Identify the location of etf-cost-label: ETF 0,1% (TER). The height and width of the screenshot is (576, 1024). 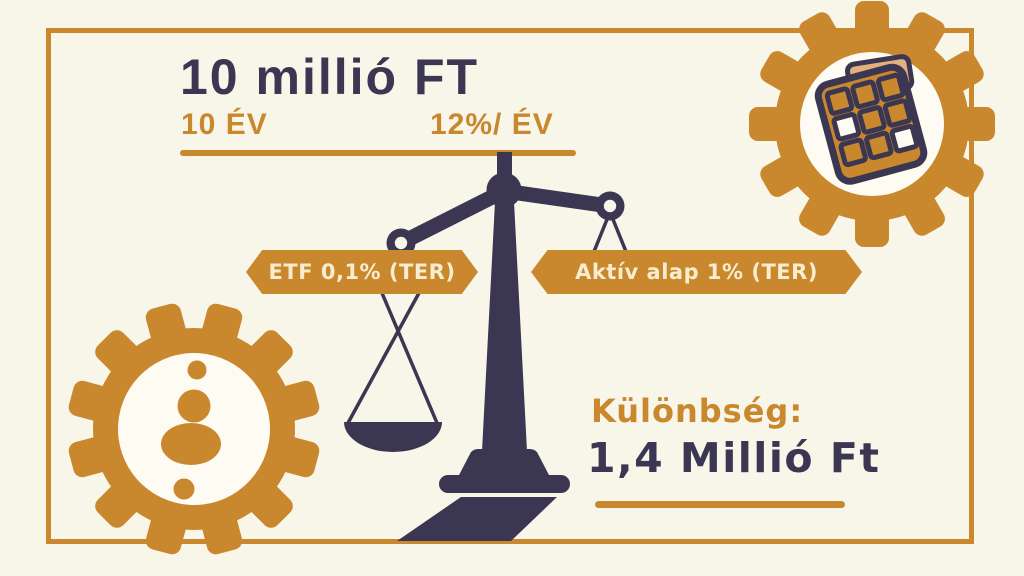
(362, 272).